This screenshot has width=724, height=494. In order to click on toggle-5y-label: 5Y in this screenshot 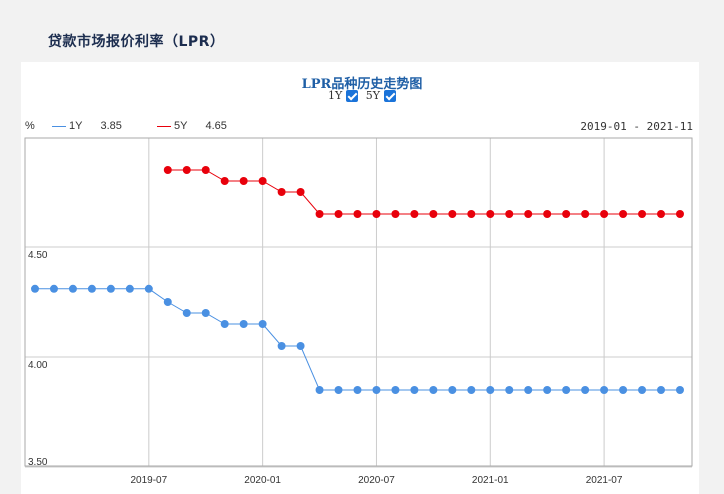, I will do `click(373, 95)`.